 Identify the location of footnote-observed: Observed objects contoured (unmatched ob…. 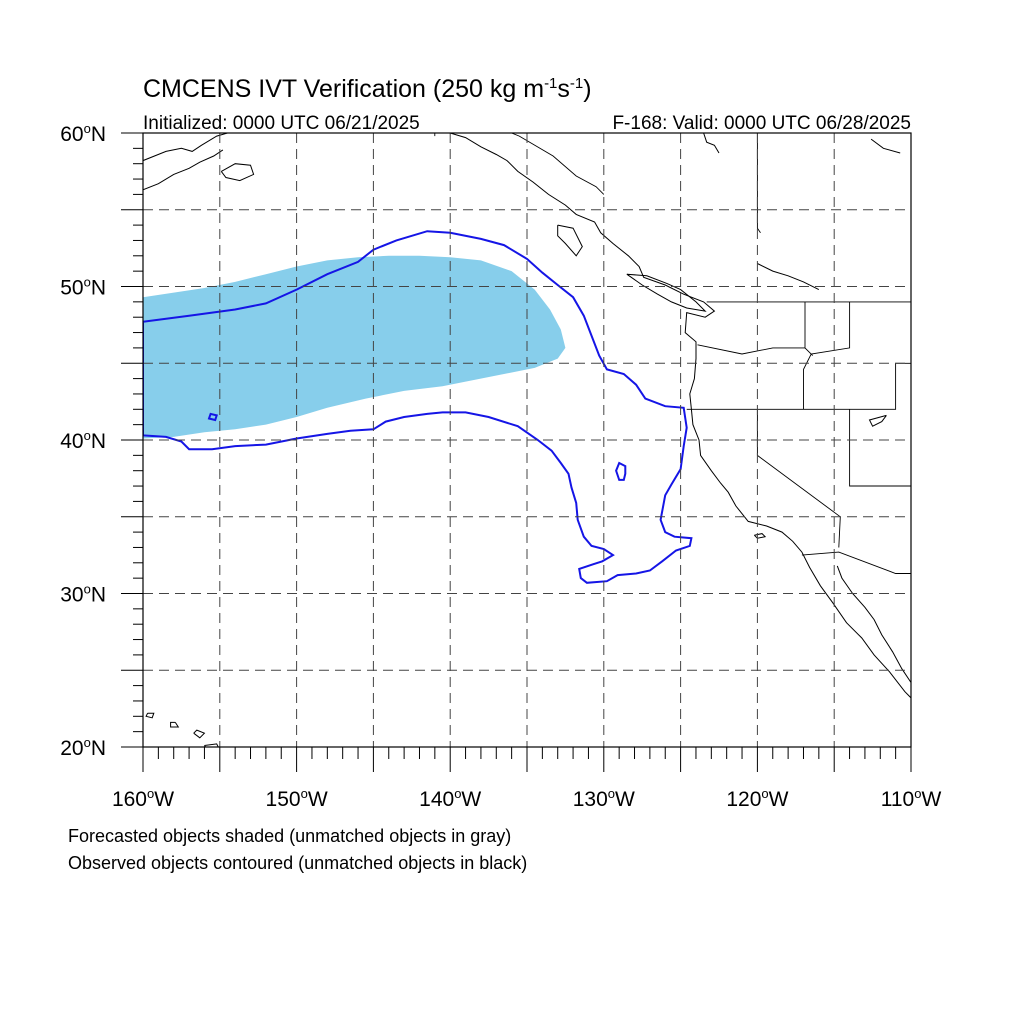
(298, 863).